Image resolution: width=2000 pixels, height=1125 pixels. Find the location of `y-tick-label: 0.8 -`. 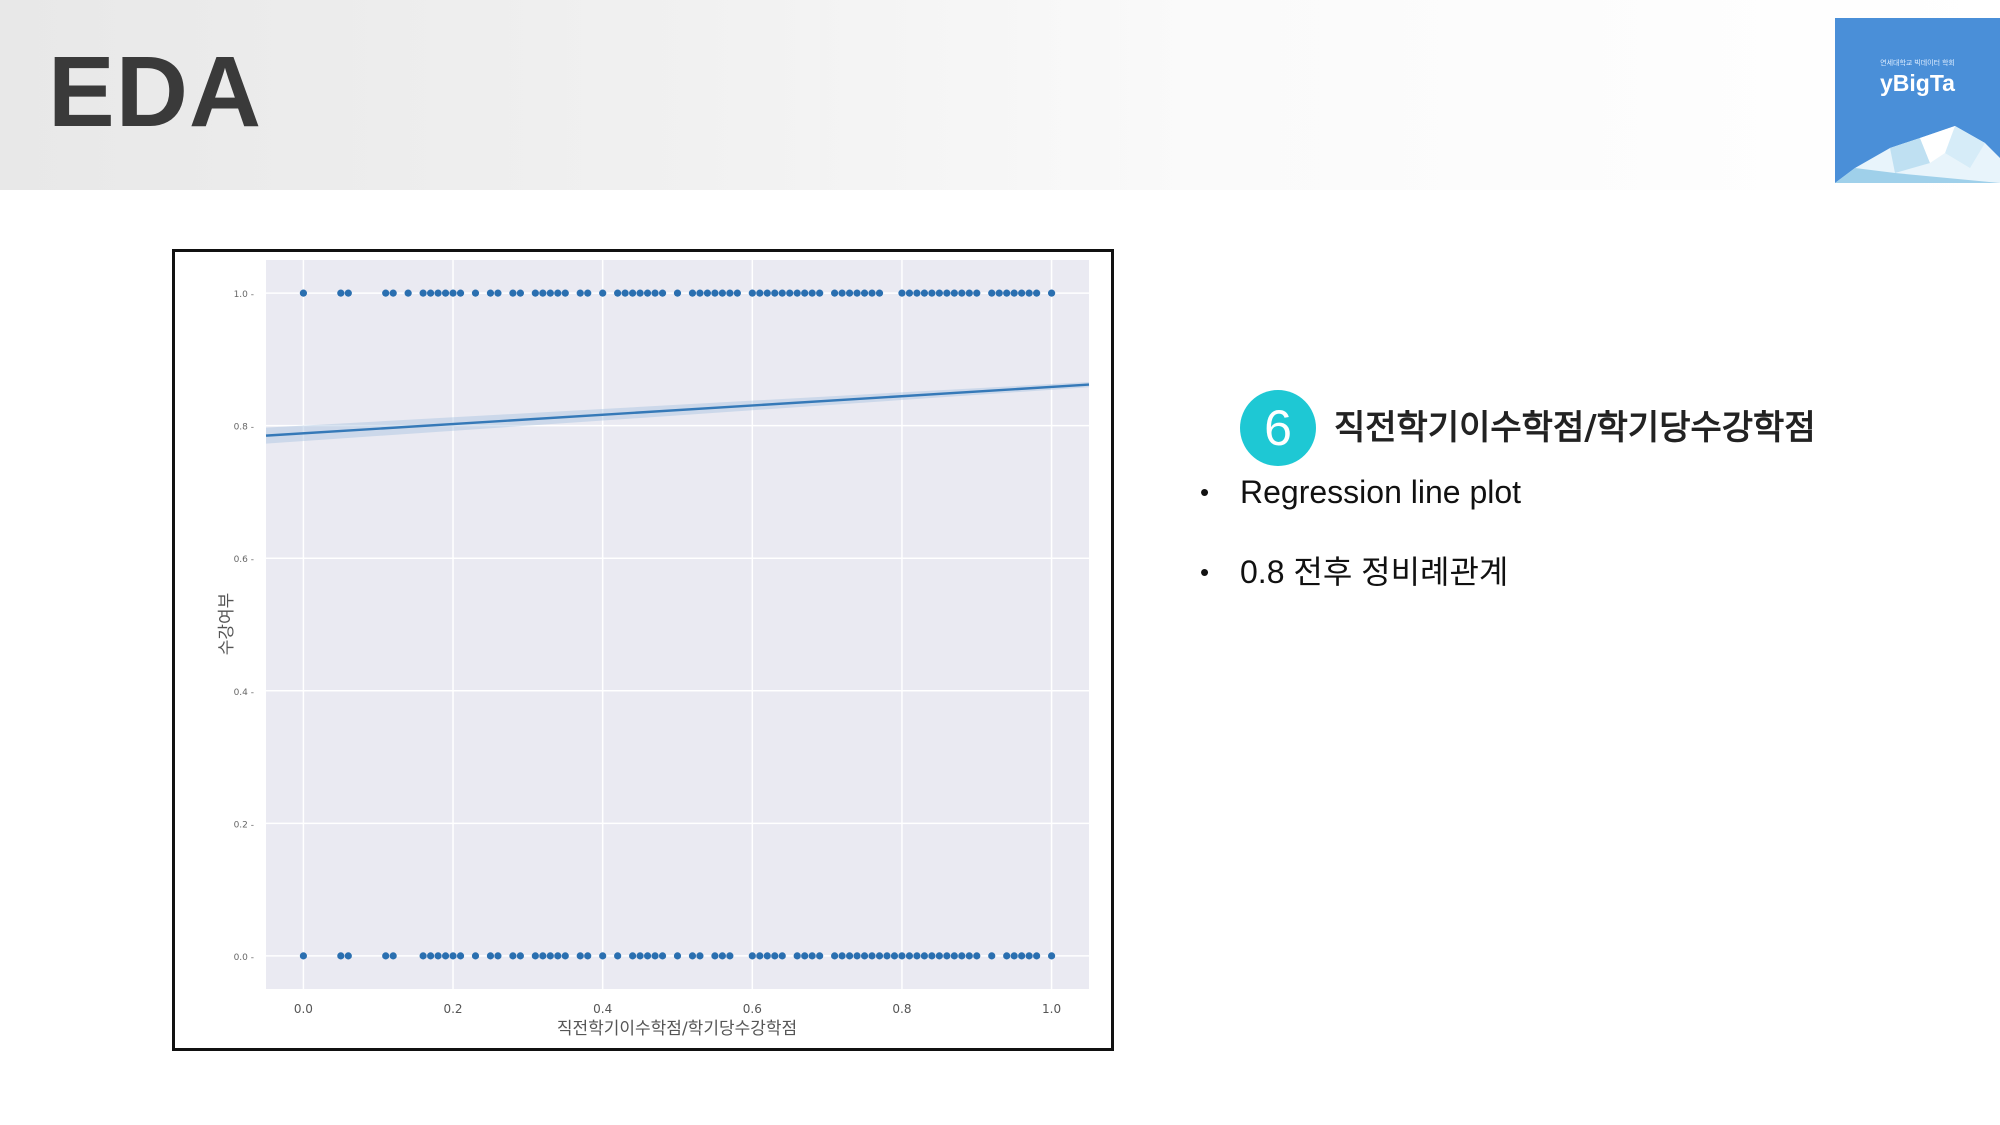

y-tick-label: 0.8 - is located at coordinates (244, 428).